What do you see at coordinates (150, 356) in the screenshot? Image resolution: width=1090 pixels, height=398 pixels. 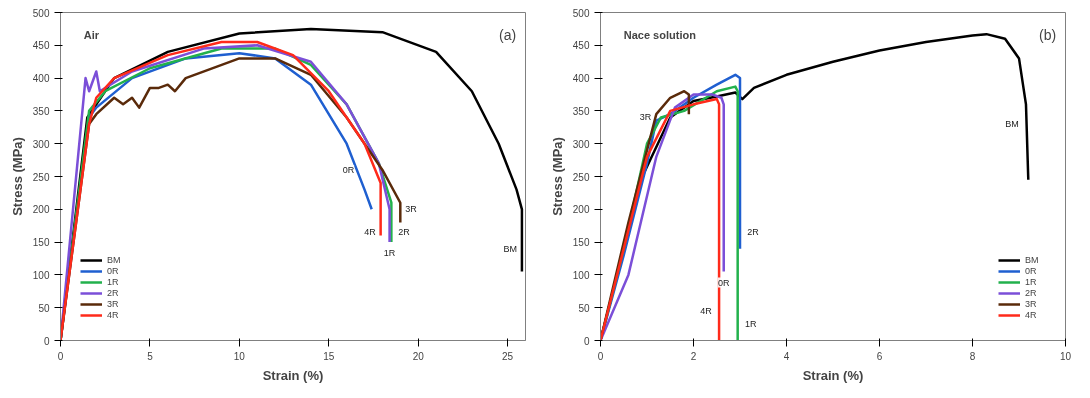 I see `x-tick-label: 5` at bounding box center [150, 356].